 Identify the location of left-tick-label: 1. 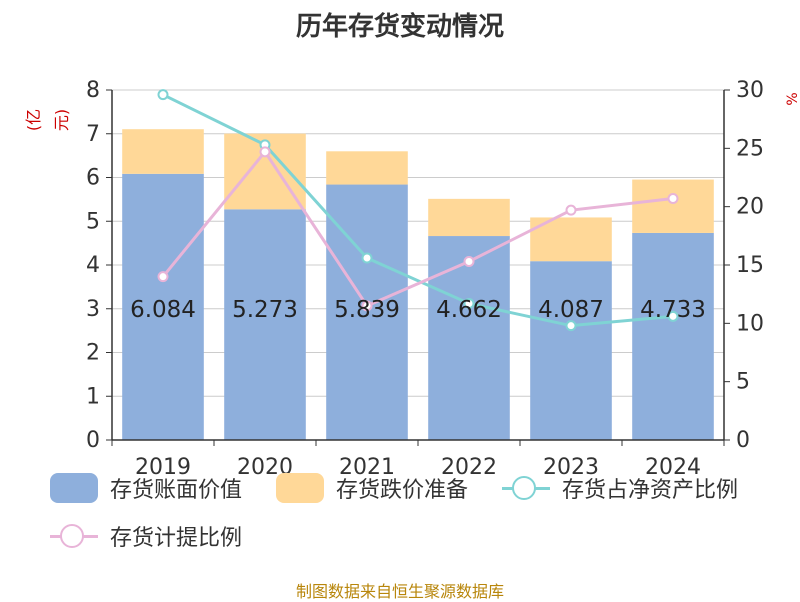
(93, 396).